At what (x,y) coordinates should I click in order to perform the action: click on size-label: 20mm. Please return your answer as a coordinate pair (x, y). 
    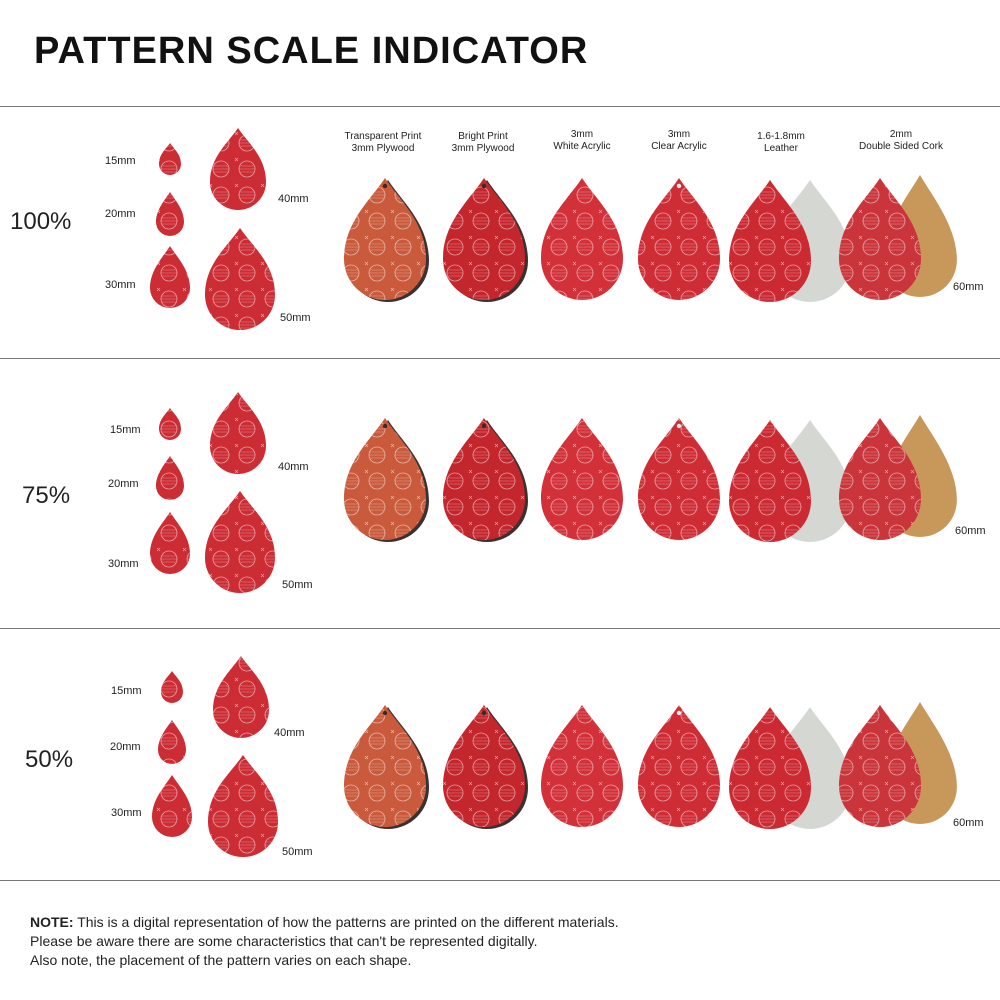
    Looking at the image, I should click on (123, 484).